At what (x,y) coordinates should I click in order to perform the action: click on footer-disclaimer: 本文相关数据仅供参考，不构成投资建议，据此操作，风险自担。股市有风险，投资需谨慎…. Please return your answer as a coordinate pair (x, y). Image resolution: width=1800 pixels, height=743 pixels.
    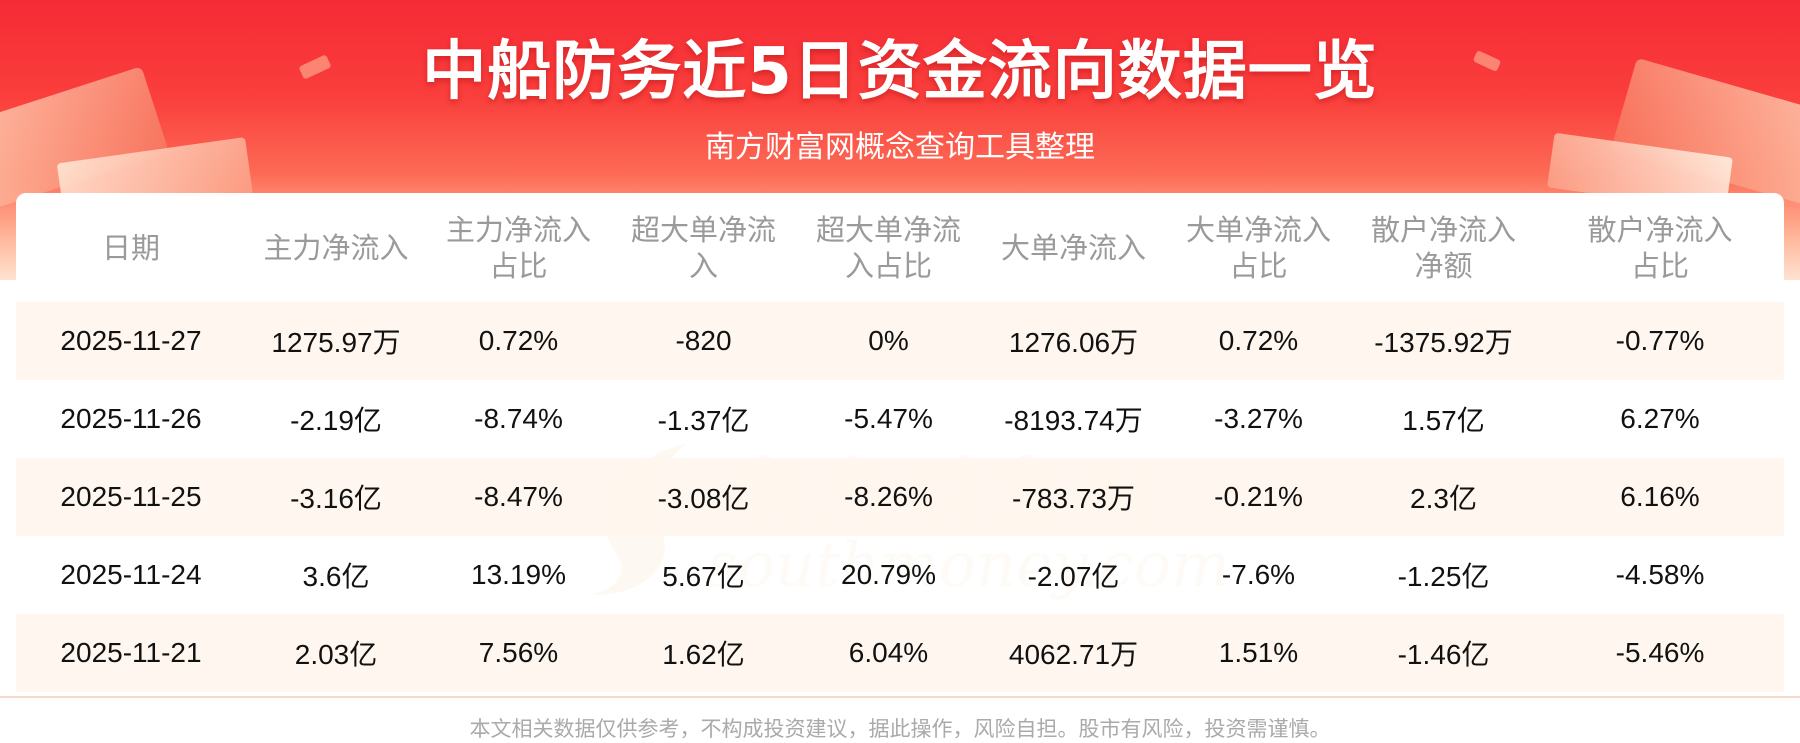
    Looking at the image, I should click on (900, 729).